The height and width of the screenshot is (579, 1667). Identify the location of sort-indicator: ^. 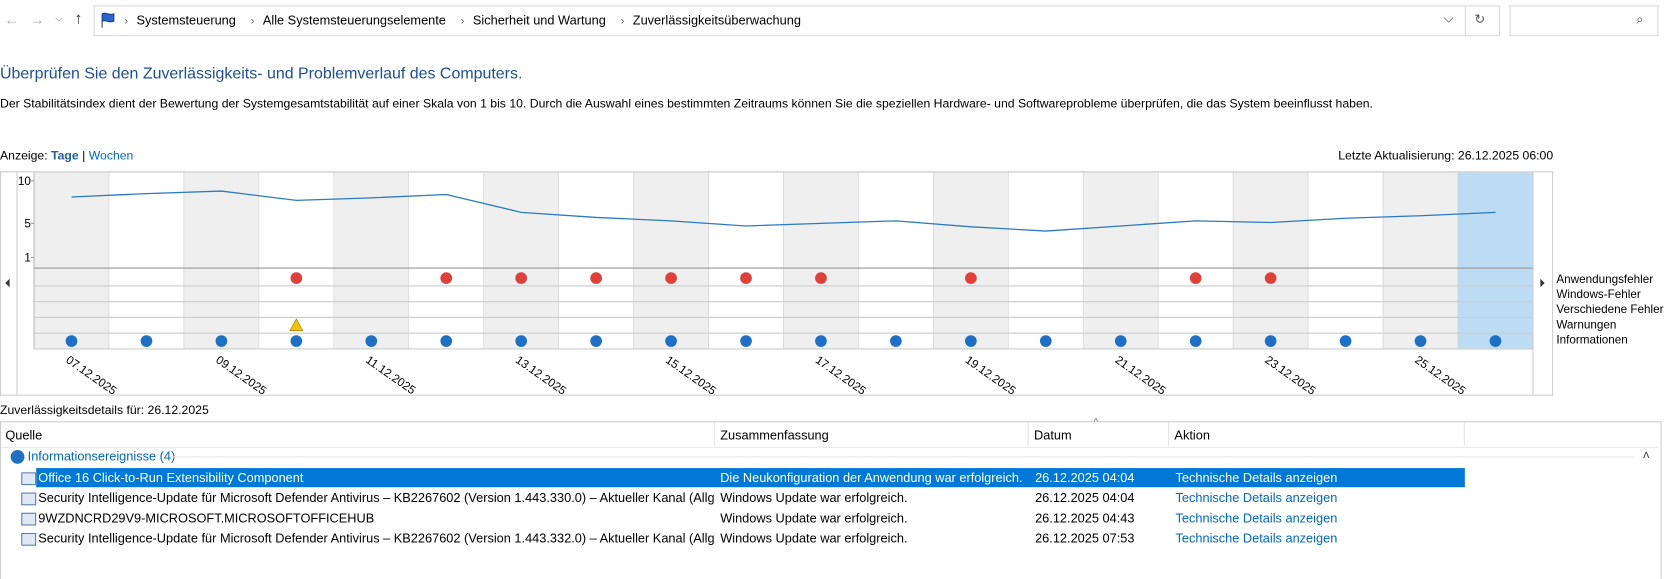
(1096, 421).